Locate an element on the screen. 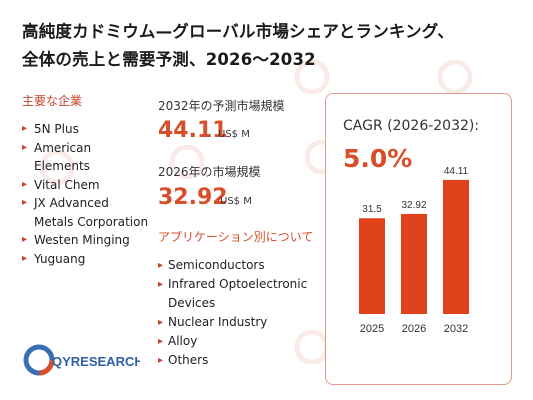  x-tick-label-2025: 2025 is located at coordinates (372, 329).